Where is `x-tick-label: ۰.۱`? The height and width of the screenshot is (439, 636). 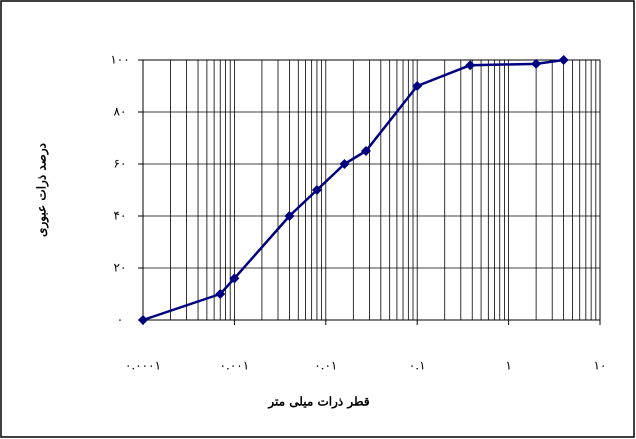 x-tick-label: ۰.۱ is located at coordinates (417, 366).